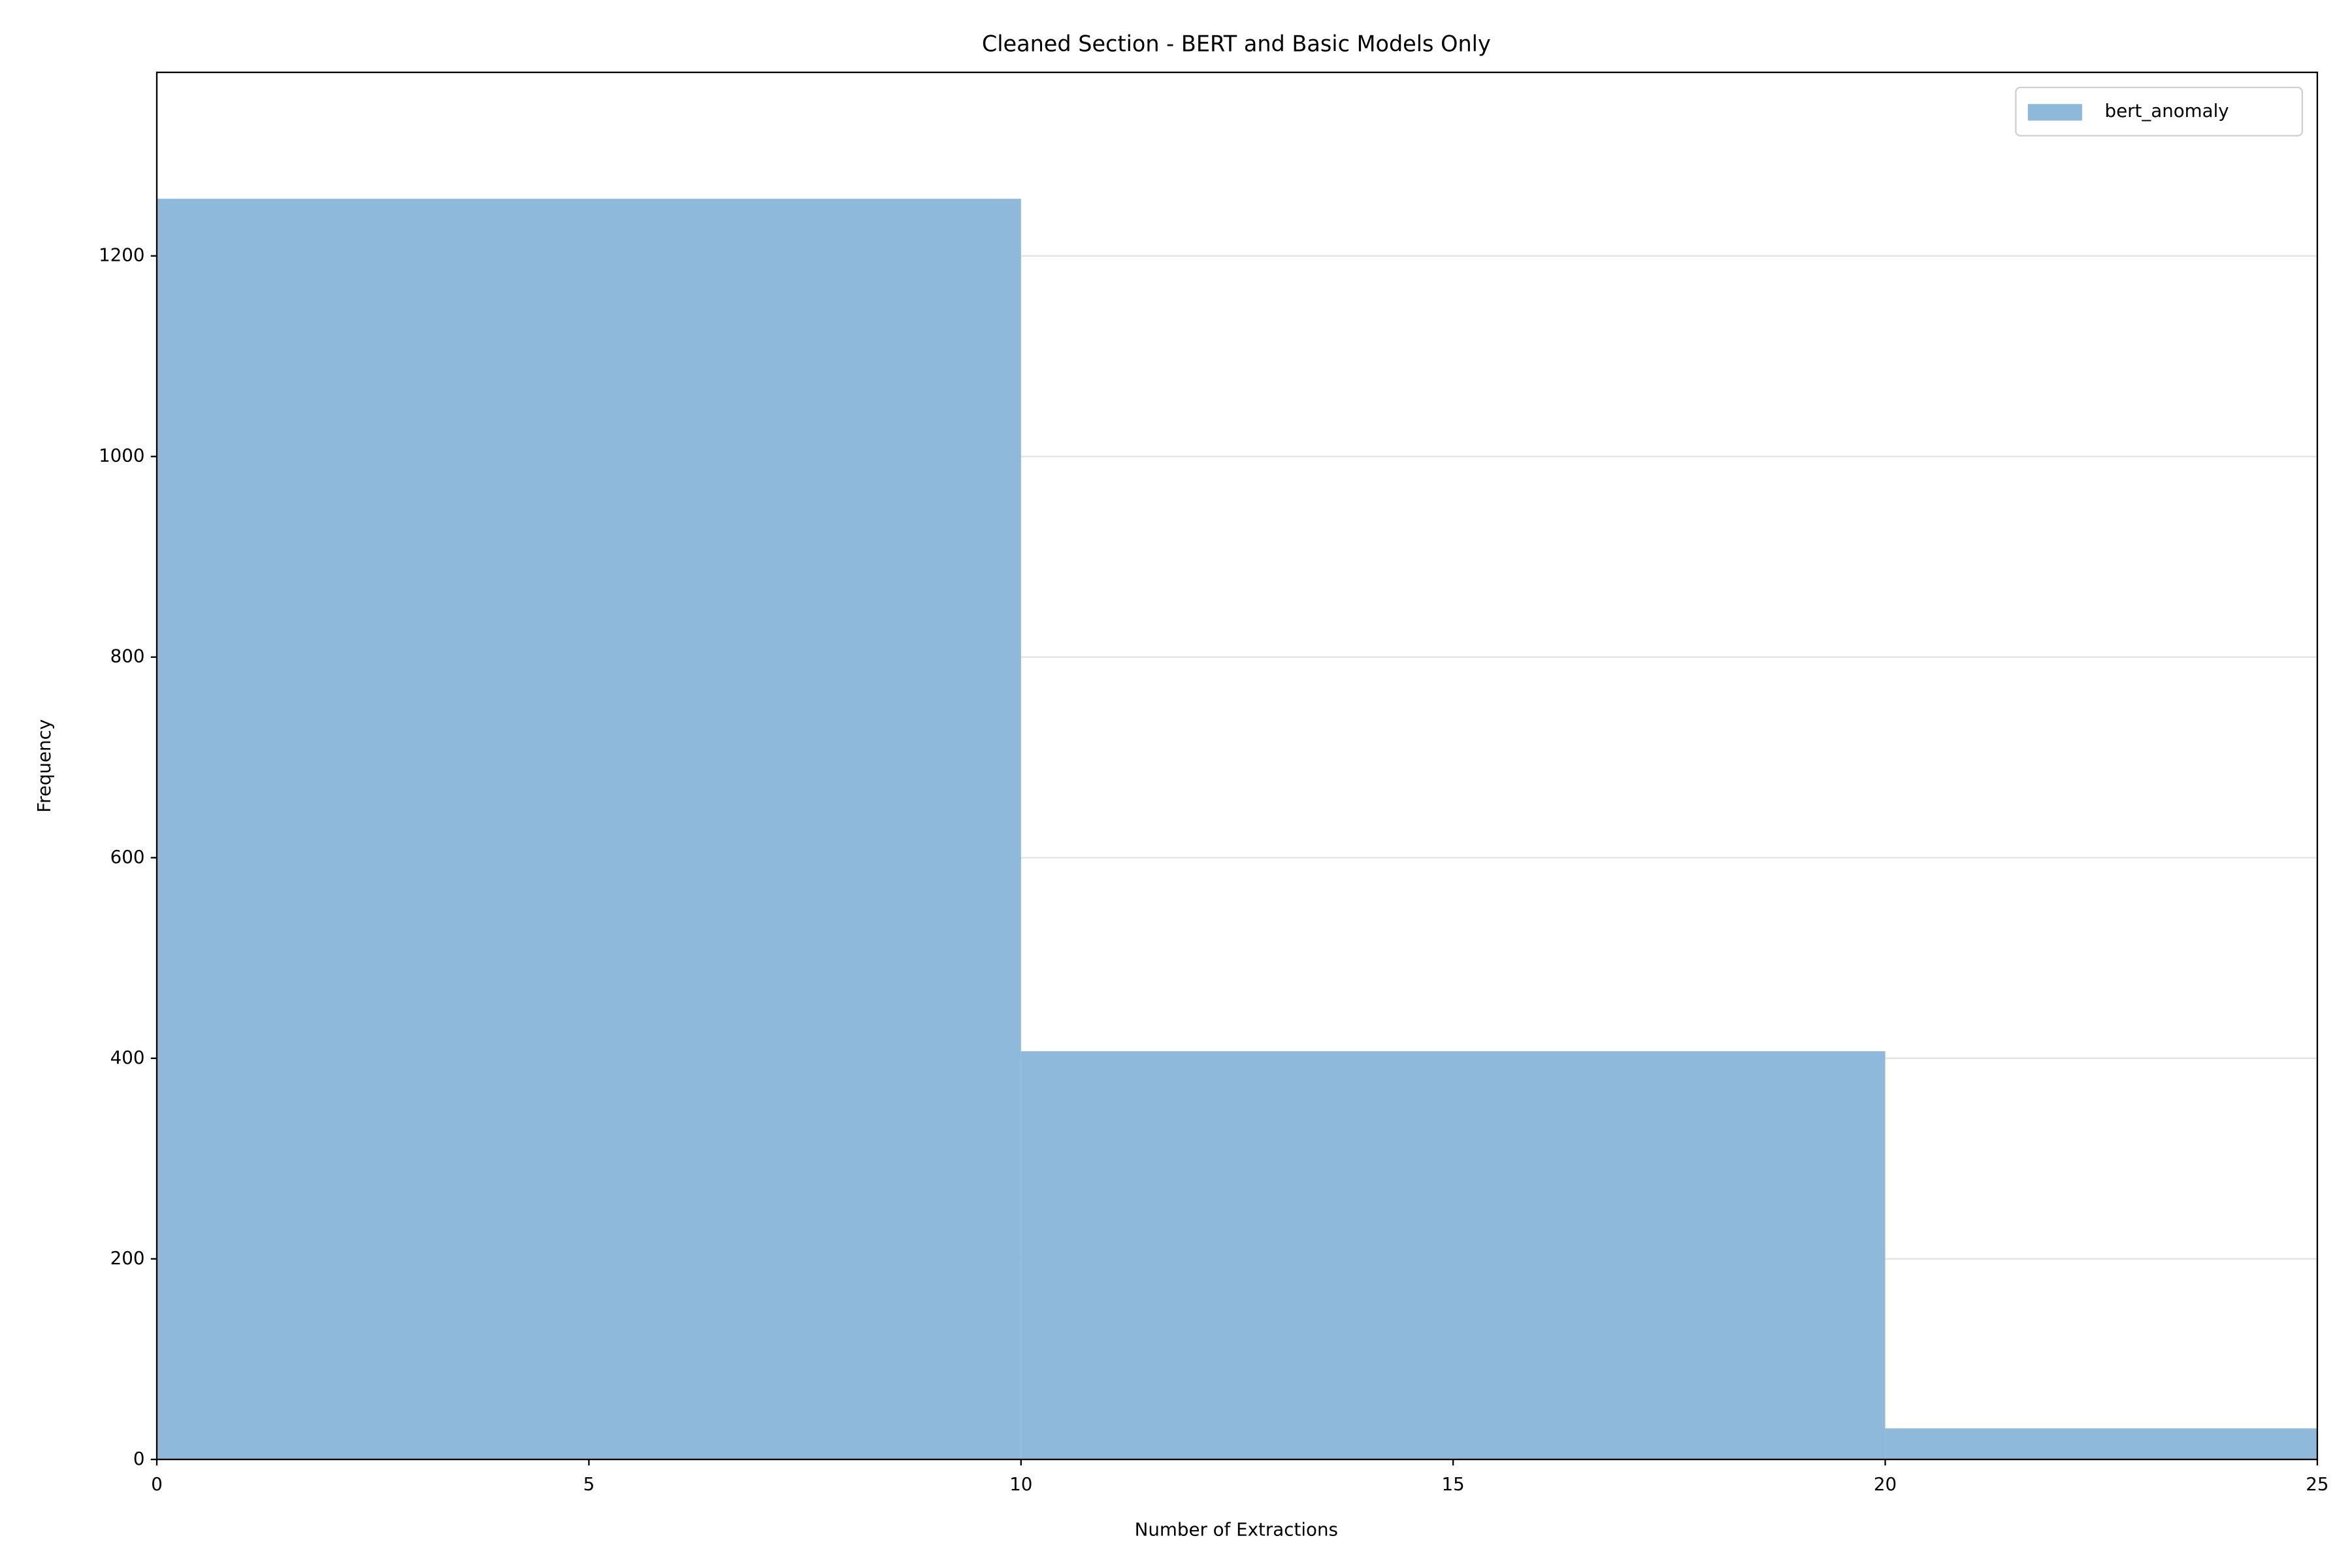 Image resolution: width=2352 pixels, height=1568 pixels. Describe the element at coordinates (2317, 1484) in the screenshot. I see `x-tick-label: 25` at that location.